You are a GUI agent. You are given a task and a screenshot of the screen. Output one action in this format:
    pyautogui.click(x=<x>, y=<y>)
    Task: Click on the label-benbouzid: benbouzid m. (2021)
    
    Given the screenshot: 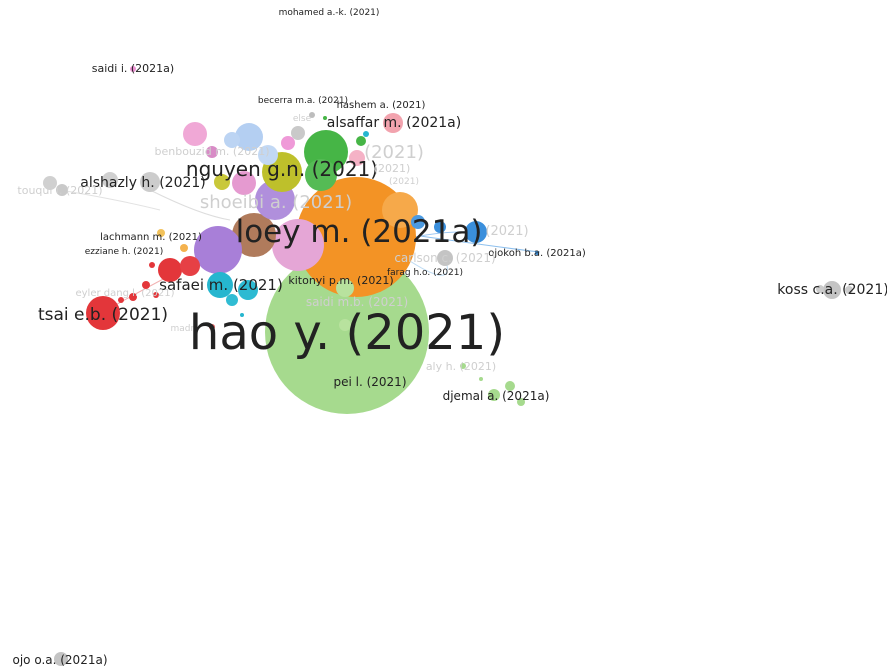 What is the action you would take?
    pyautogui.click(x=211, y=151)
    